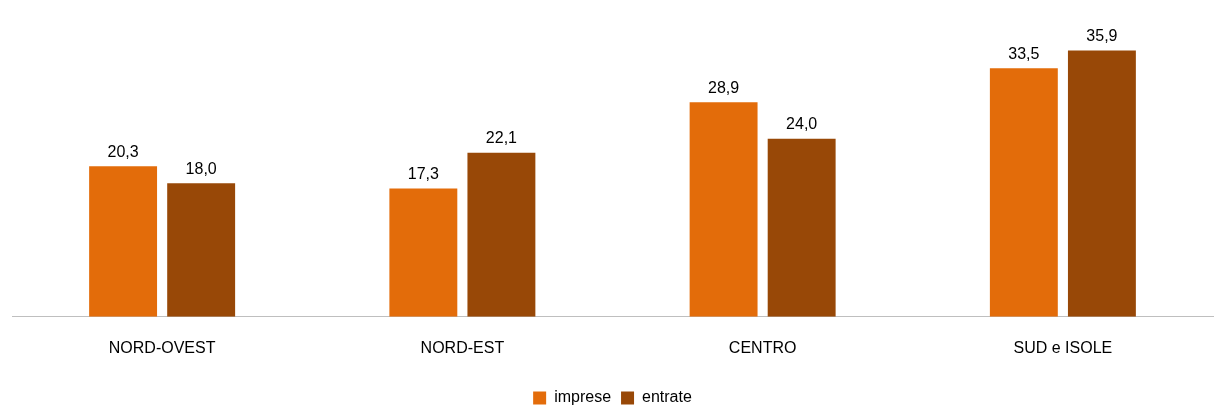 This screenshot has width=1227, height=416. What do you see at coordinates (583, 397) in the screenshot?
I see `legend-label: imprese` at bounding box center [583, 397].